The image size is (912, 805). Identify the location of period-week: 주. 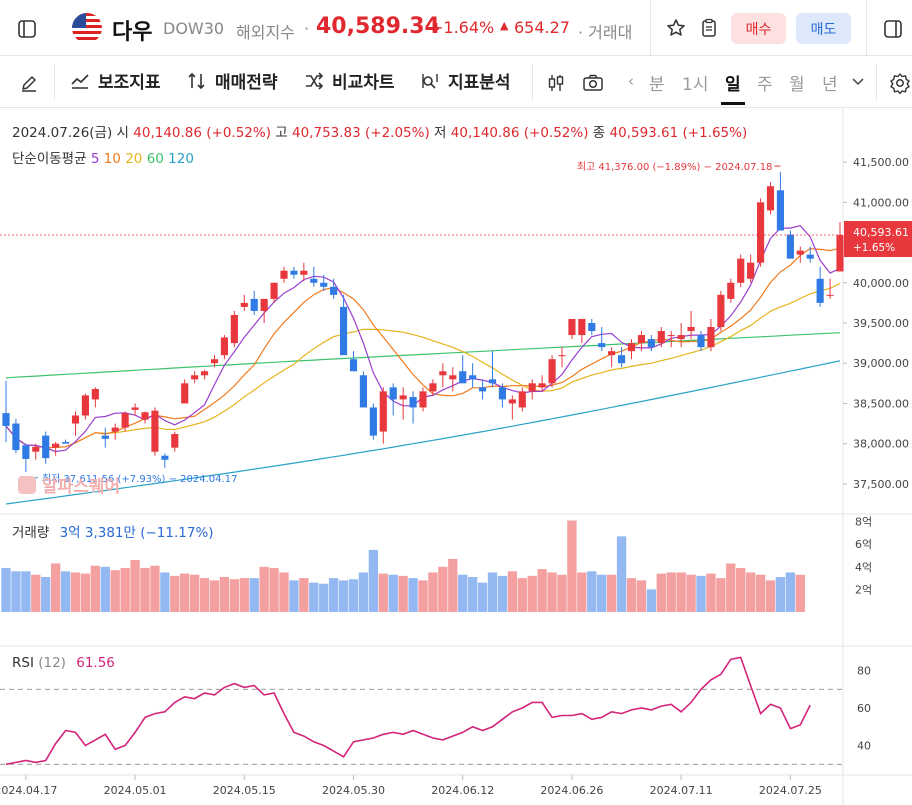
(765, 85).